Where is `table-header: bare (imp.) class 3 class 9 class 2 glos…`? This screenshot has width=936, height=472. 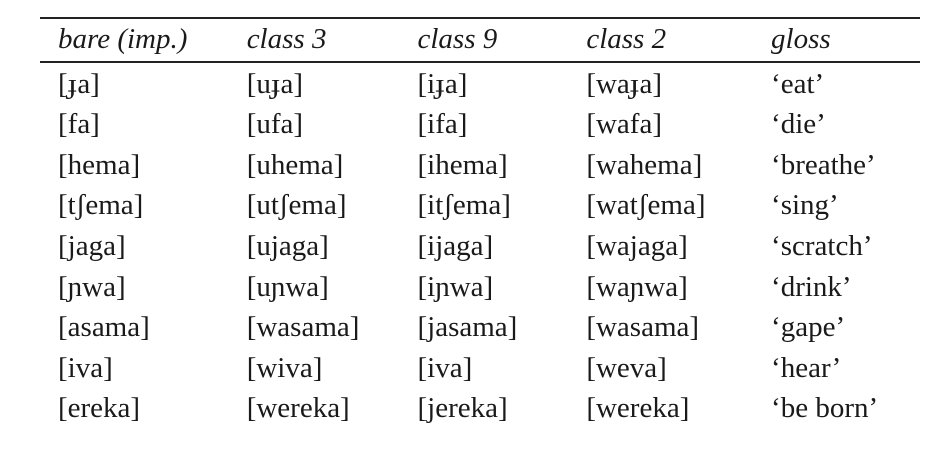 table-header: bare (imp.) class 3 class 9 class 2 glos… is located at coordinates (480, 40).